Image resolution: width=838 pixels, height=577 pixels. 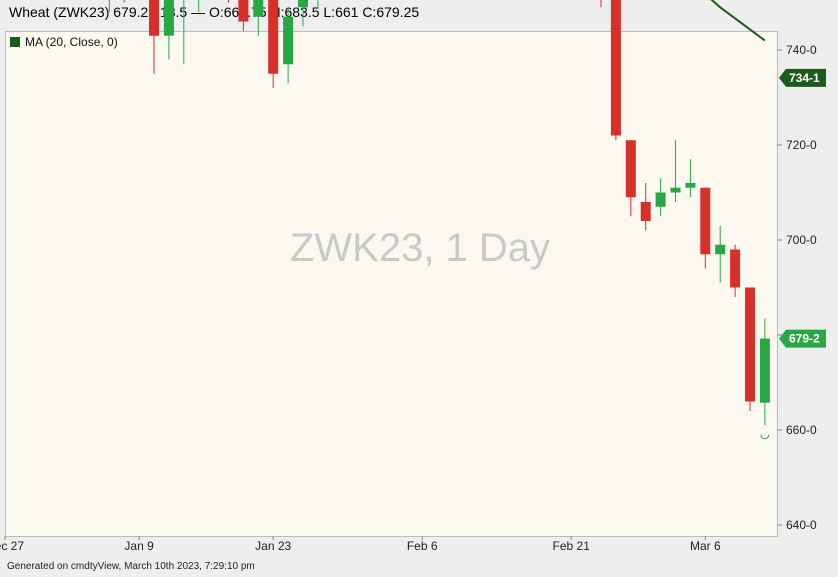 I want to click on y-tick-label: 640-0, so click(x=801, y=525).